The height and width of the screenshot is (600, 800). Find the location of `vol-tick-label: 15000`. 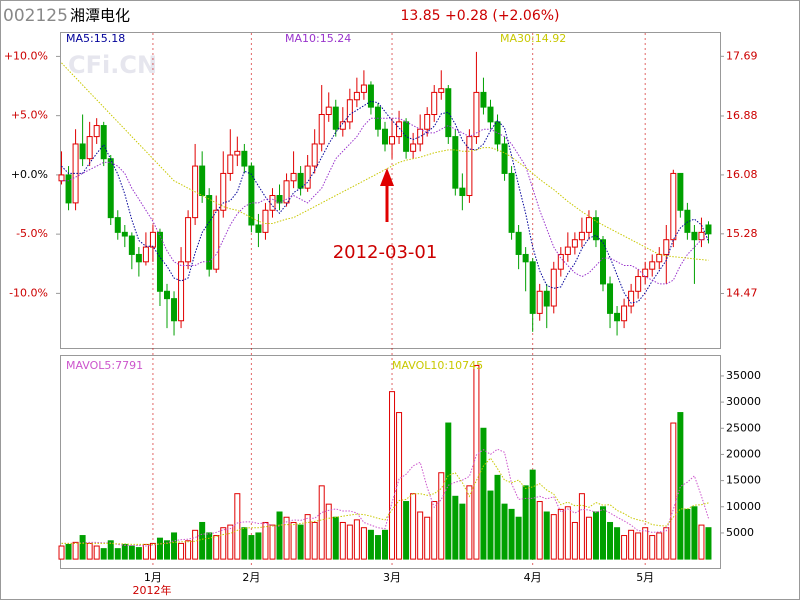

vol-tick-label: 15000 is located at coordinates (743, 480).